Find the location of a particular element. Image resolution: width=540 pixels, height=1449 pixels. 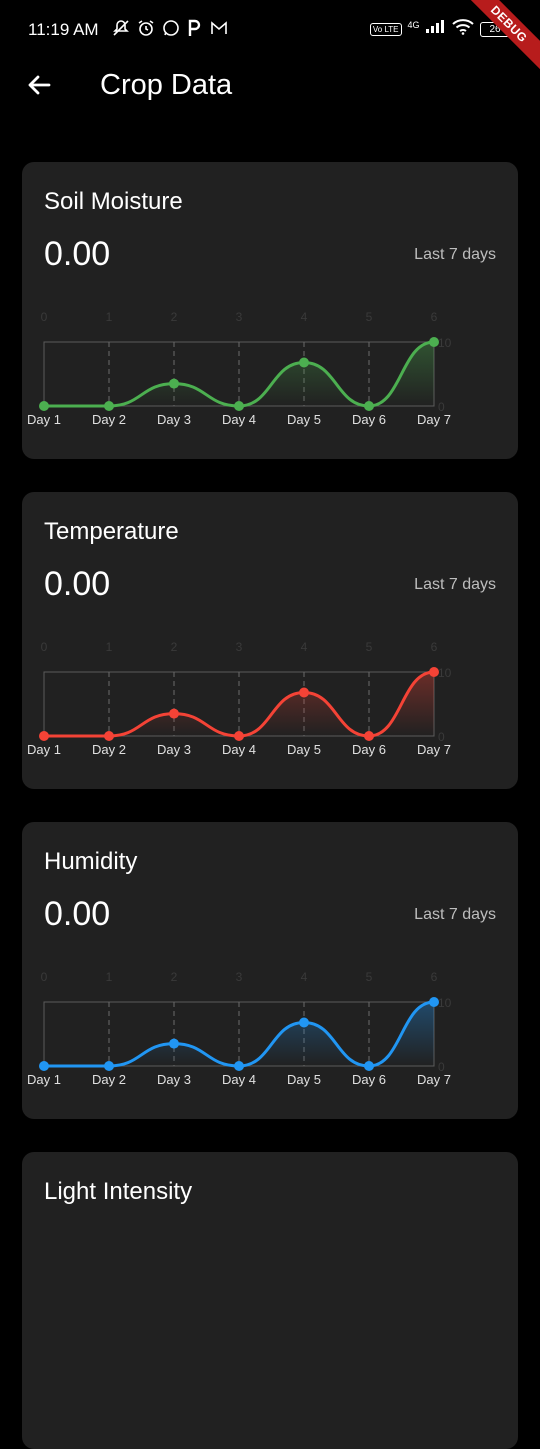

status-time: 11:19 AM is located at coordinates (63, 29).